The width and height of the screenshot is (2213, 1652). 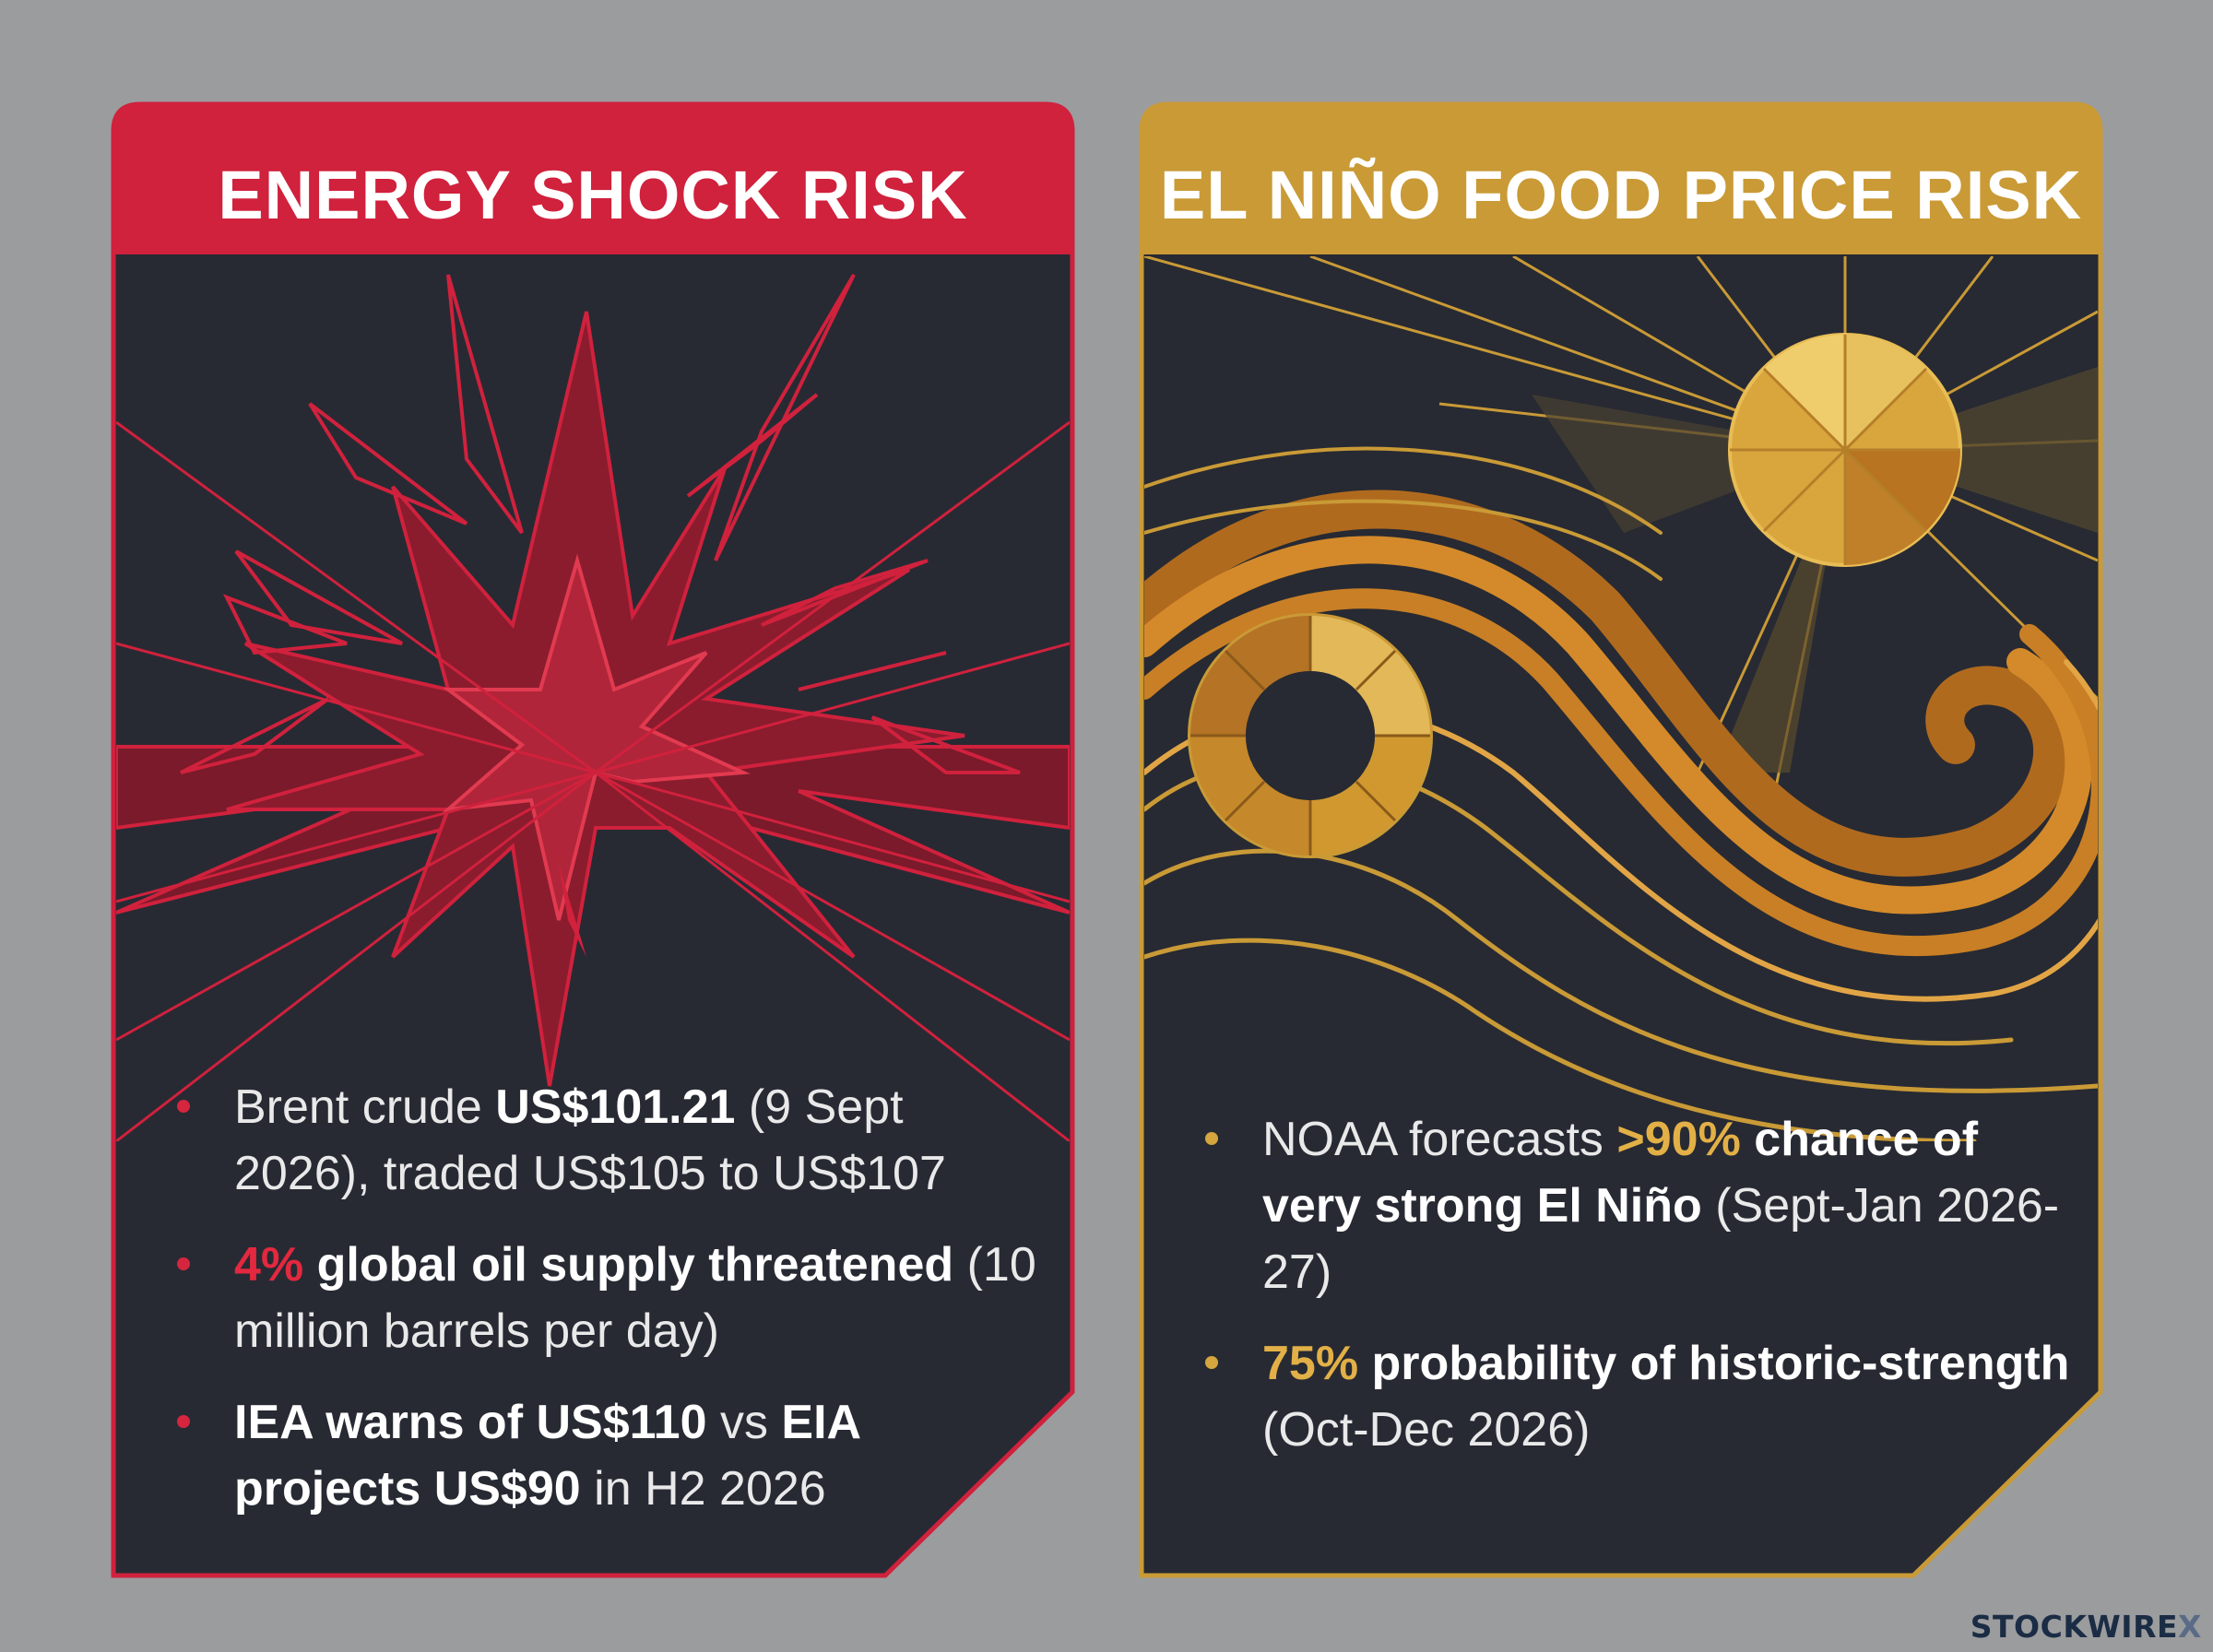 I want to click on bullet-text: (Sept-Jan 2026-27), so click(x=1661, y=1239).